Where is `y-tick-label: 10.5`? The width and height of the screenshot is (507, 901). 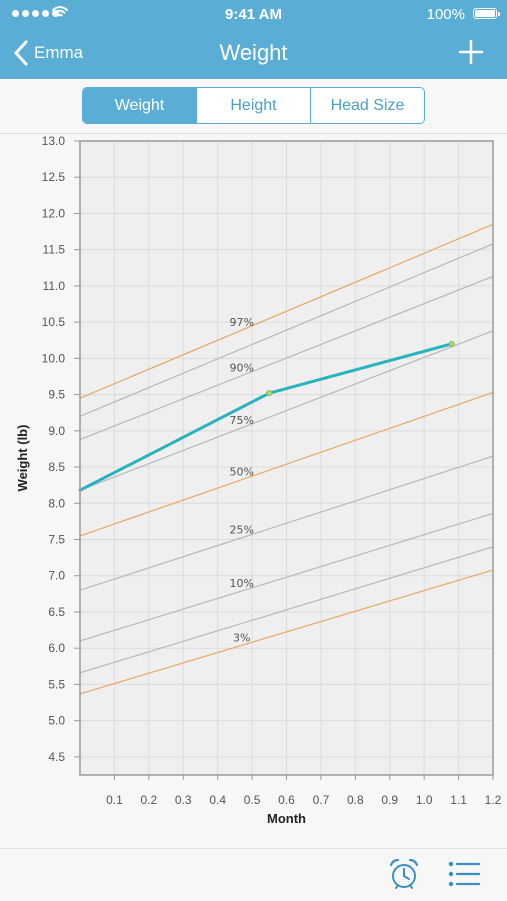
y-tick-label: 10.5 is located at coordinates (54, 322).